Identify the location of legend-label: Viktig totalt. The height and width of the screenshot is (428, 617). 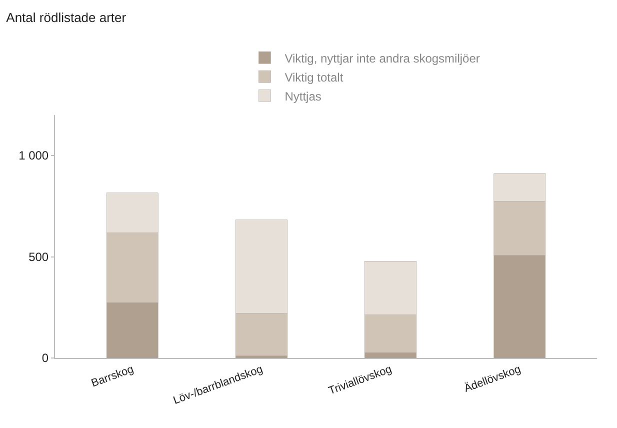
(314, 77).